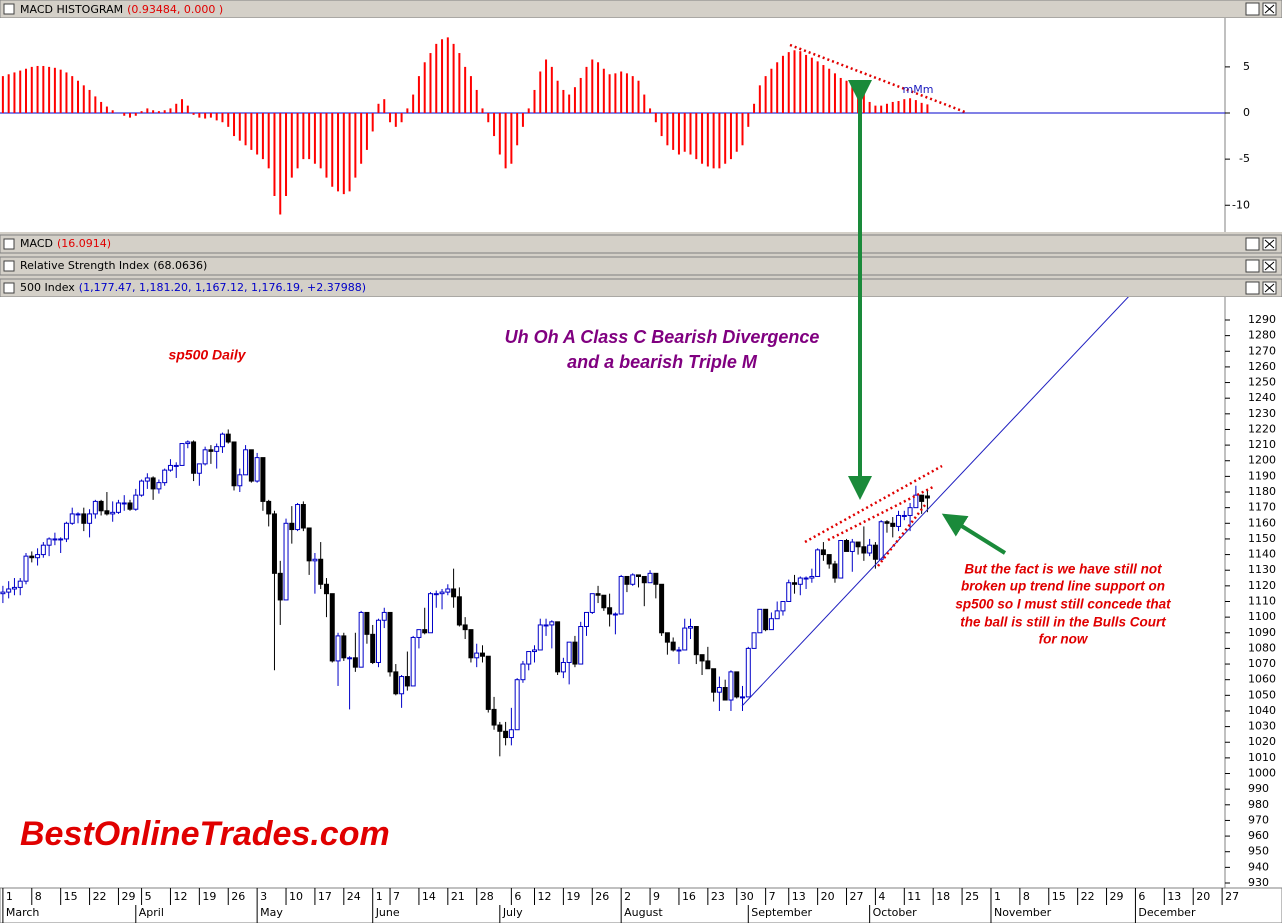 This screenshot has width=1282, height=923. What do you see at coordinates (47, 287) in the screenshot?
I see `panel-name: 500 Index` at bounding box center [47, 287].